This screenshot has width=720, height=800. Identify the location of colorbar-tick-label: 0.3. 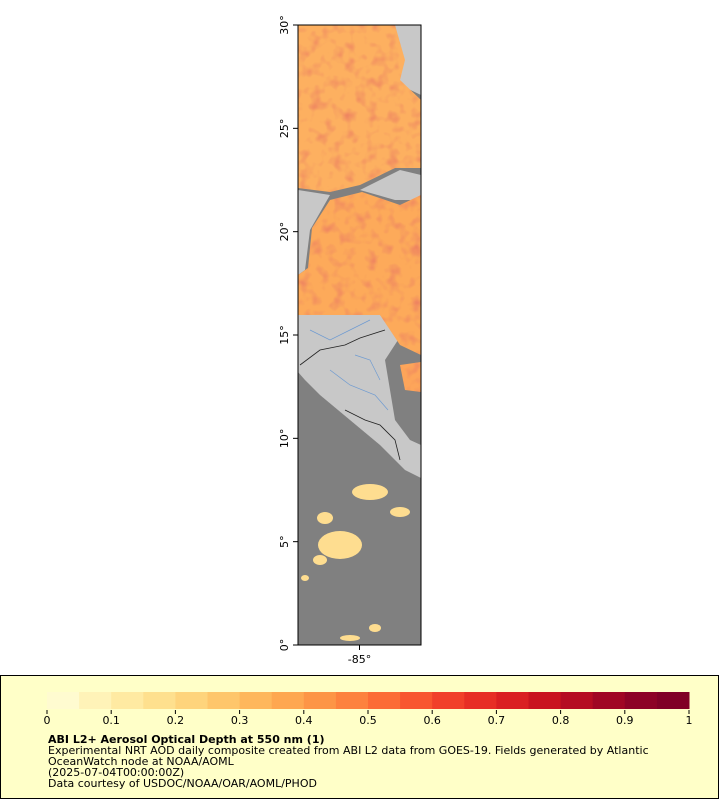
(240, 720).